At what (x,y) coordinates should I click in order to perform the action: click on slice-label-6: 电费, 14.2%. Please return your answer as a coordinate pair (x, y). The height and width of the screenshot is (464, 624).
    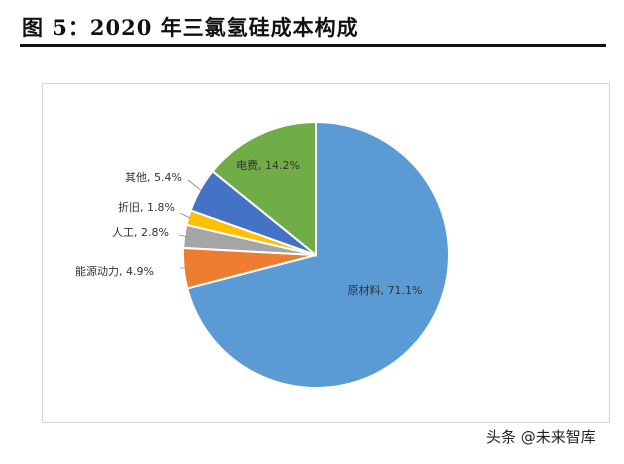
    Looking at the image, I should click on (268, 165).